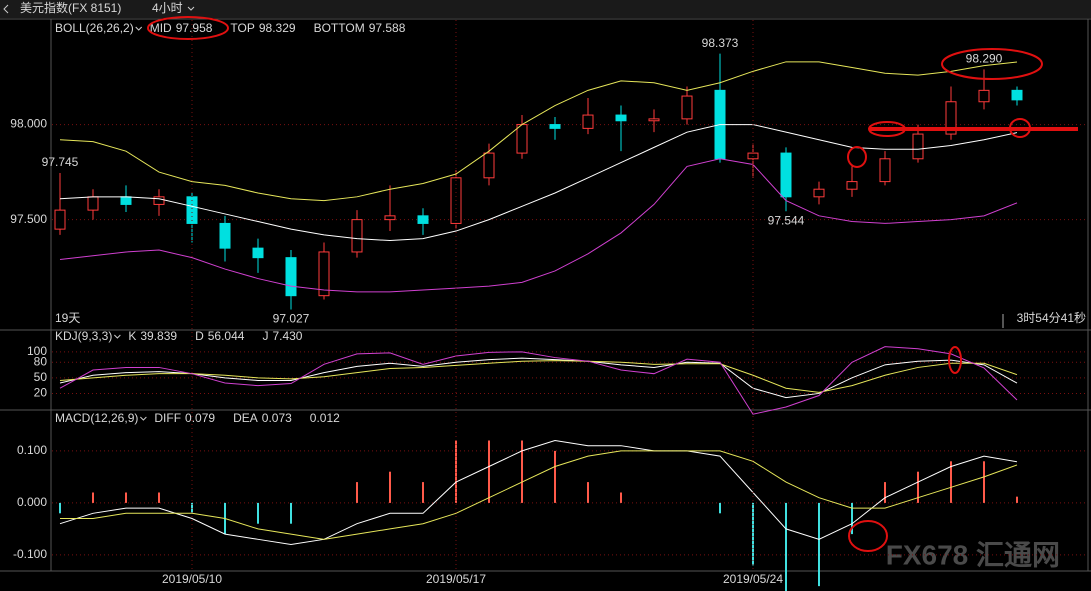  I want to click on legend-name: K, so click(132, 336).